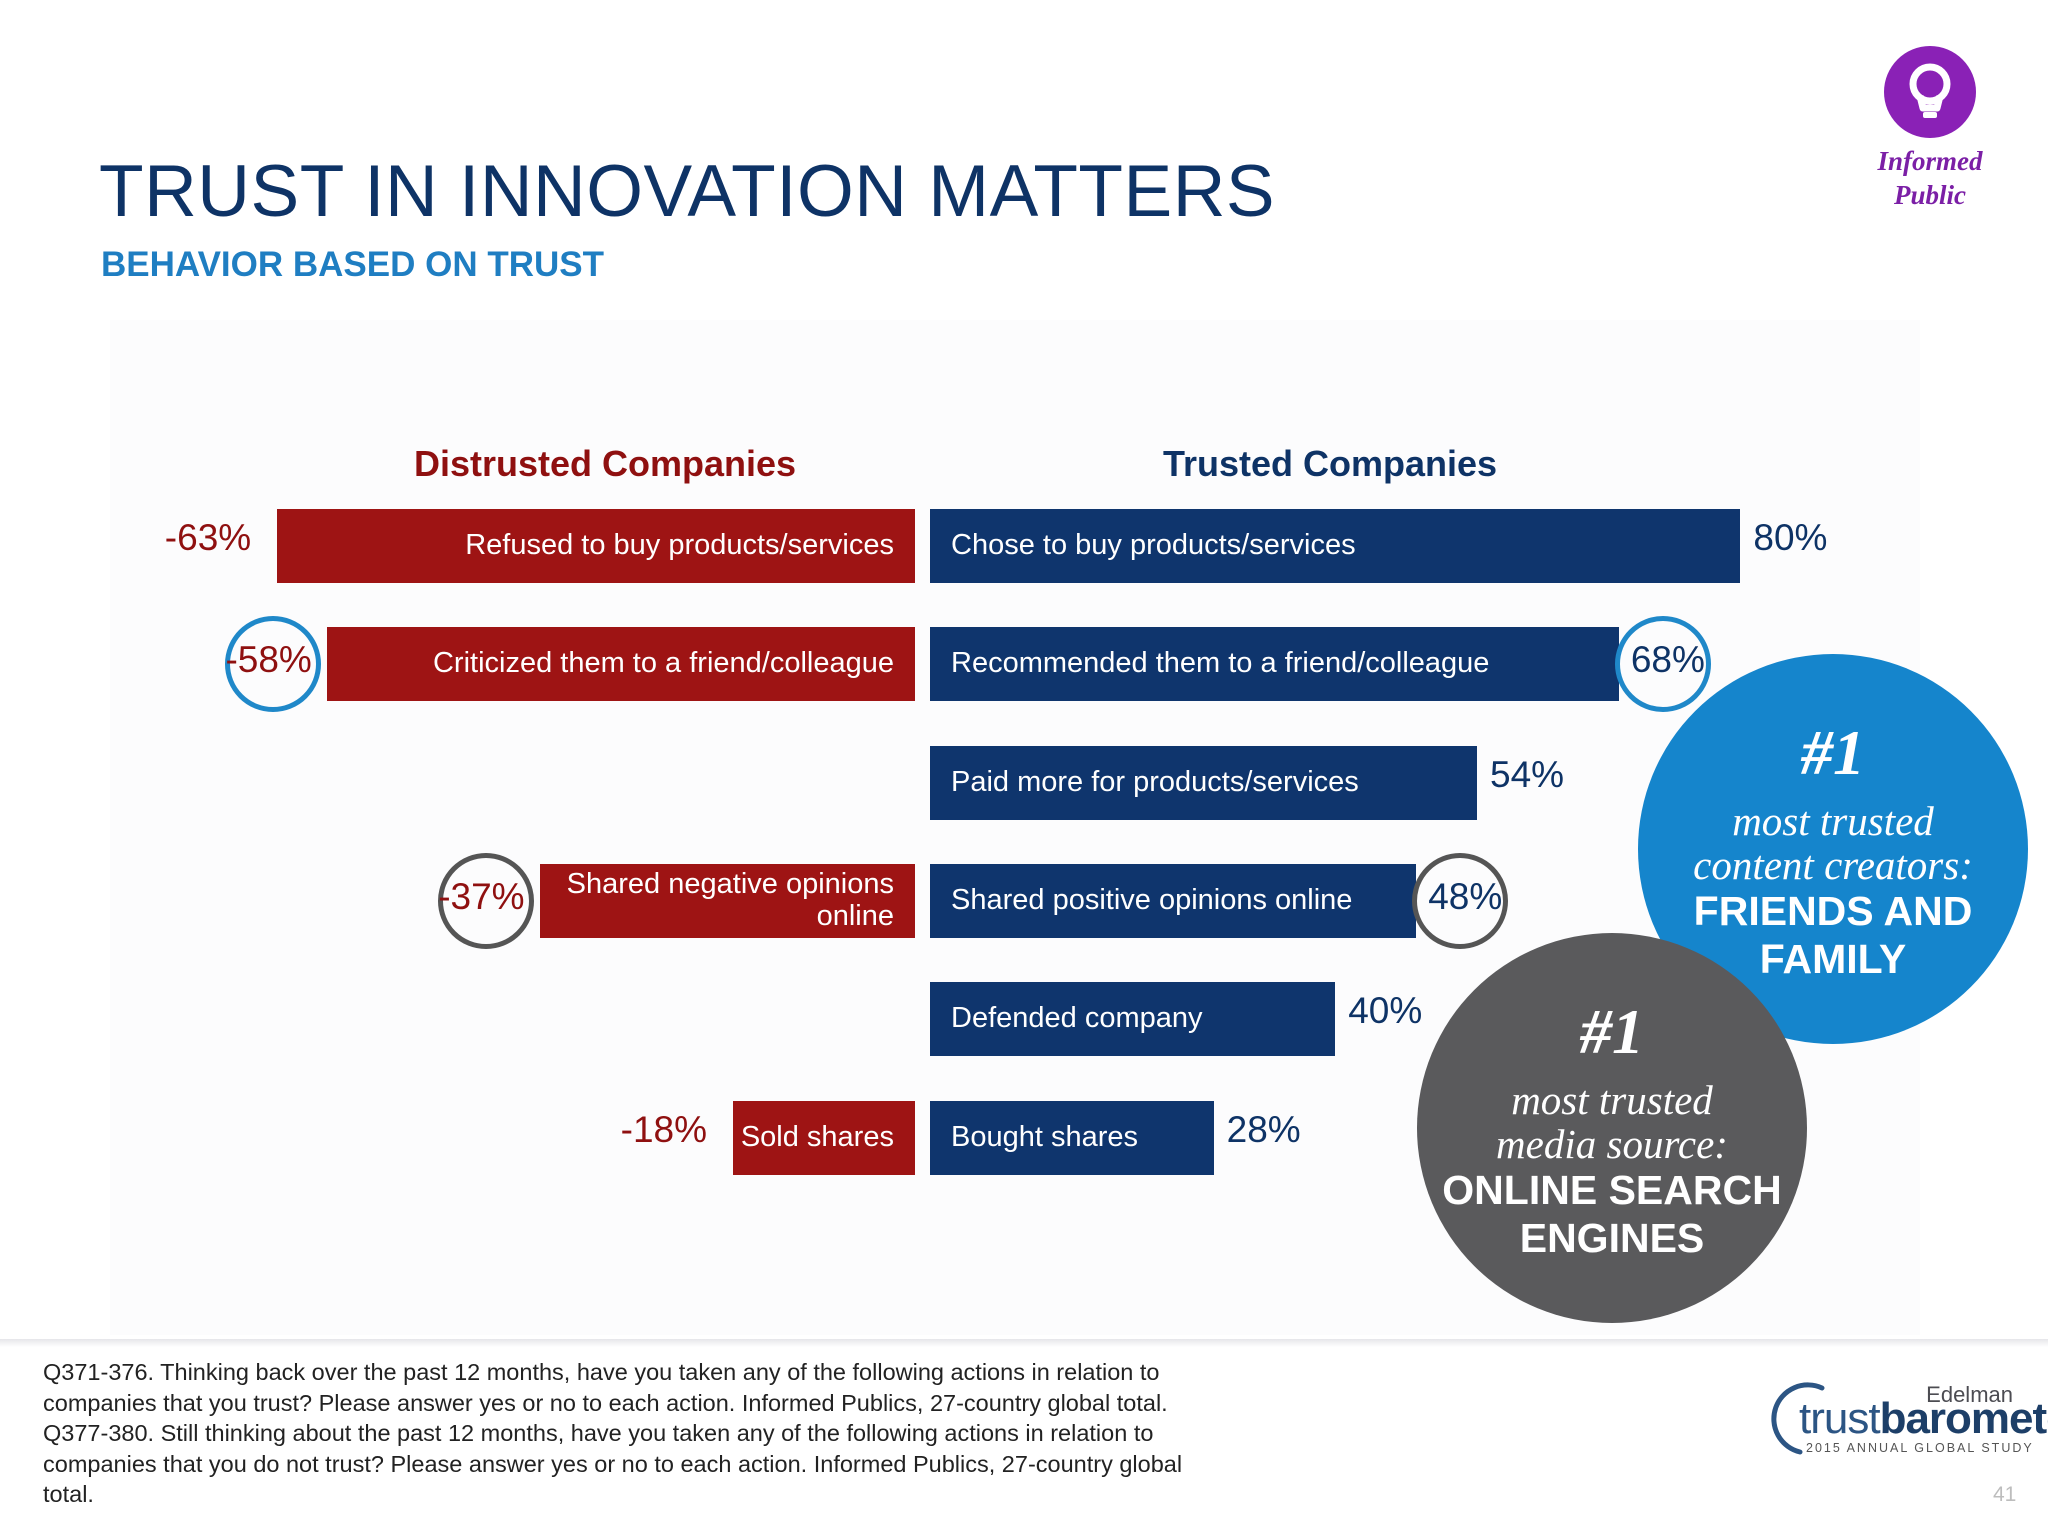 This screenshot has width=2048, height=1536. Describe the element at coordinates (1930, 161) in the screenshot. I see `badge-line-1: Informed` at that location.